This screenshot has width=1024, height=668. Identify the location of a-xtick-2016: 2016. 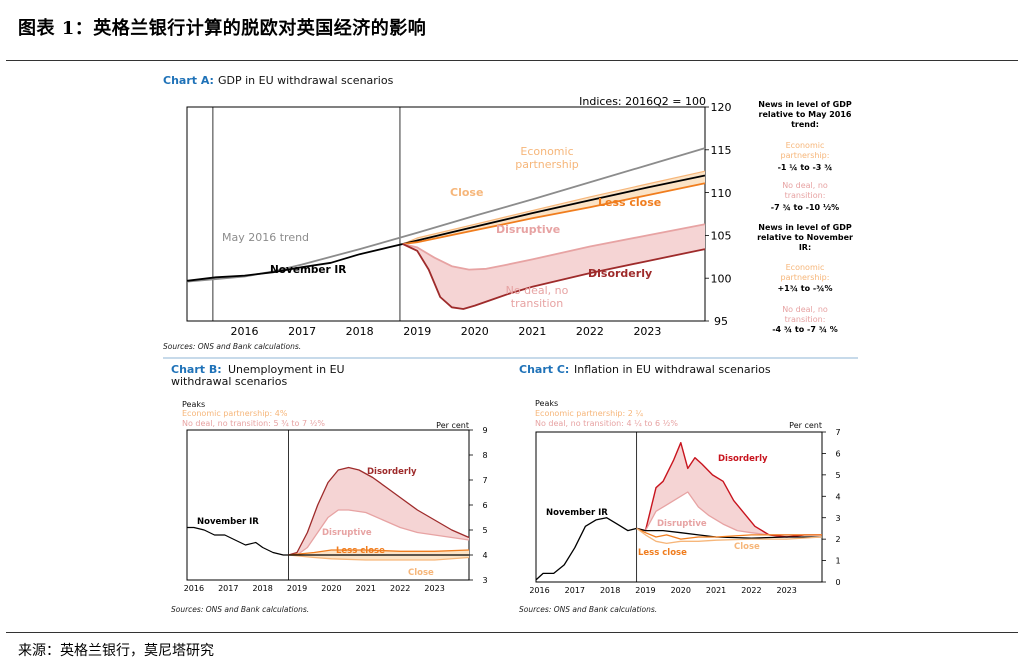
(245, 331).